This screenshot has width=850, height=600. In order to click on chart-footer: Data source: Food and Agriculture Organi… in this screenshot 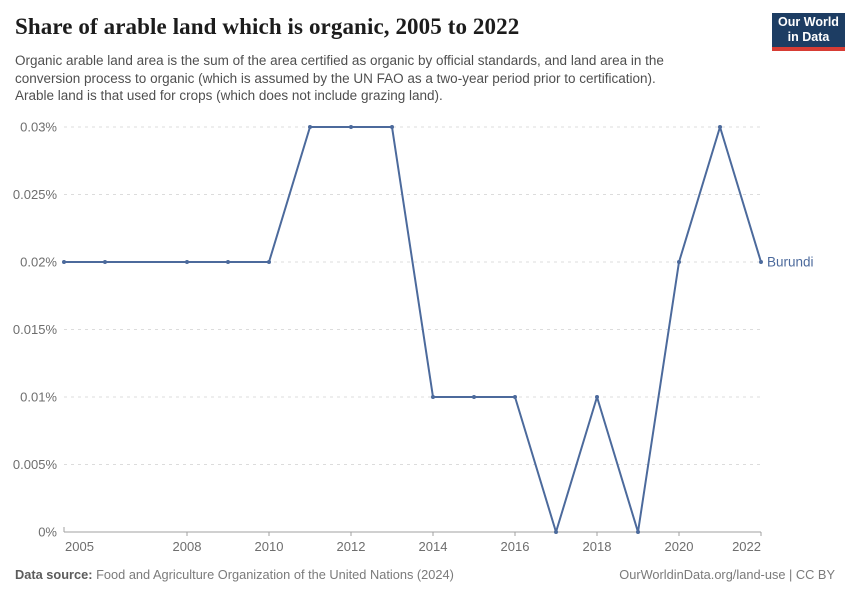, I will do `click(425, 574)`.